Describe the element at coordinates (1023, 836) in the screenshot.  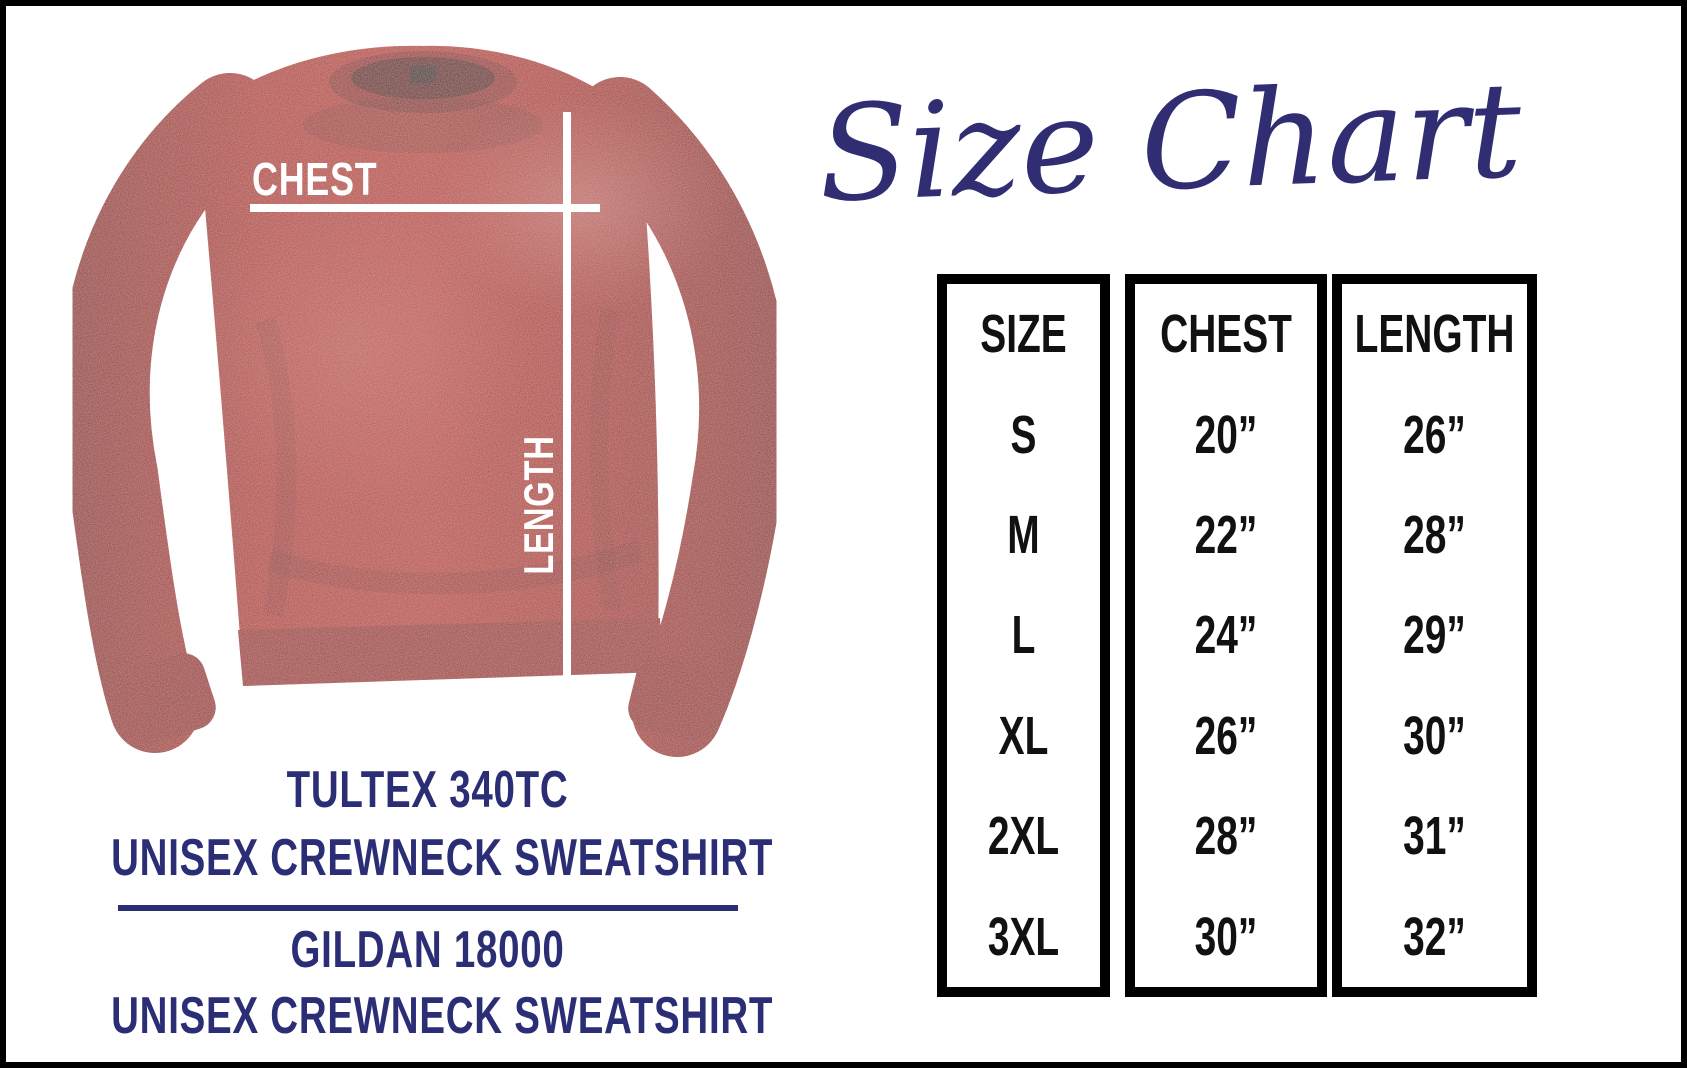
I see `table-cell-size-2xl: 2XL` at that location.